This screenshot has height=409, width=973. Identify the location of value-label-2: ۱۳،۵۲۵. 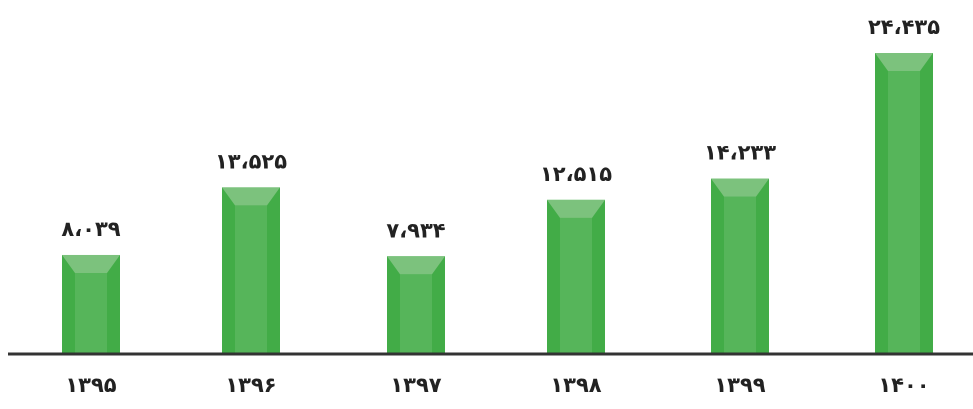
(251, 161).